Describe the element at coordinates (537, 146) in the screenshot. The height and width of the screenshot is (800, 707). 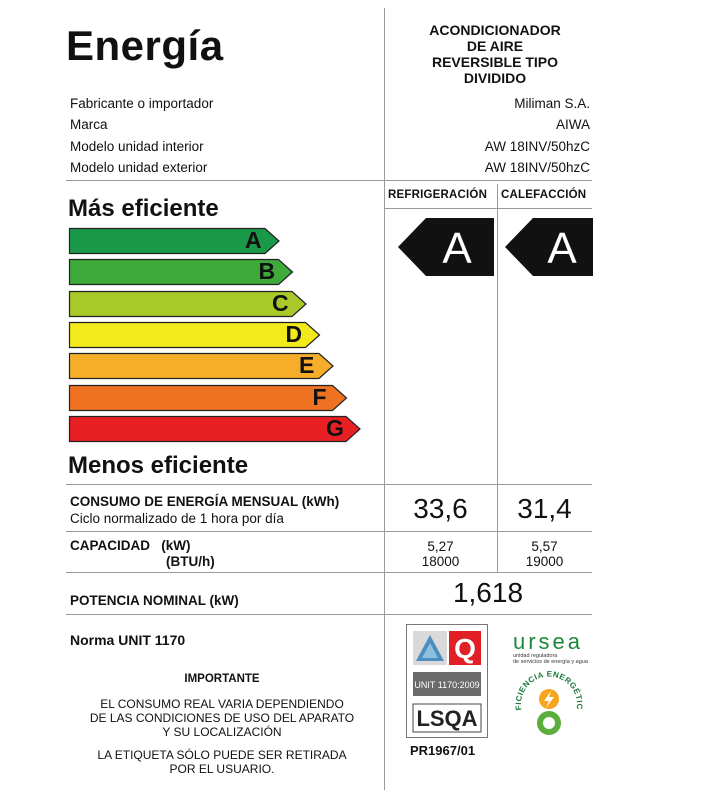
I see `indoor-model-value: AW 18INV/50hzC` at that location.